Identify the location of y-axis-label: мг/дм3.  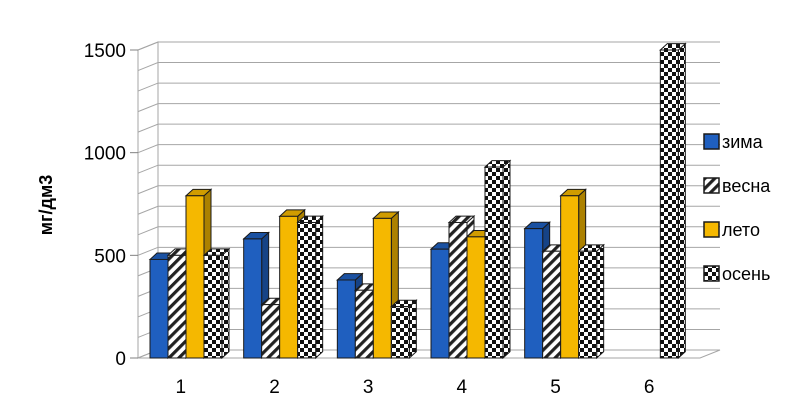
(46, 205).